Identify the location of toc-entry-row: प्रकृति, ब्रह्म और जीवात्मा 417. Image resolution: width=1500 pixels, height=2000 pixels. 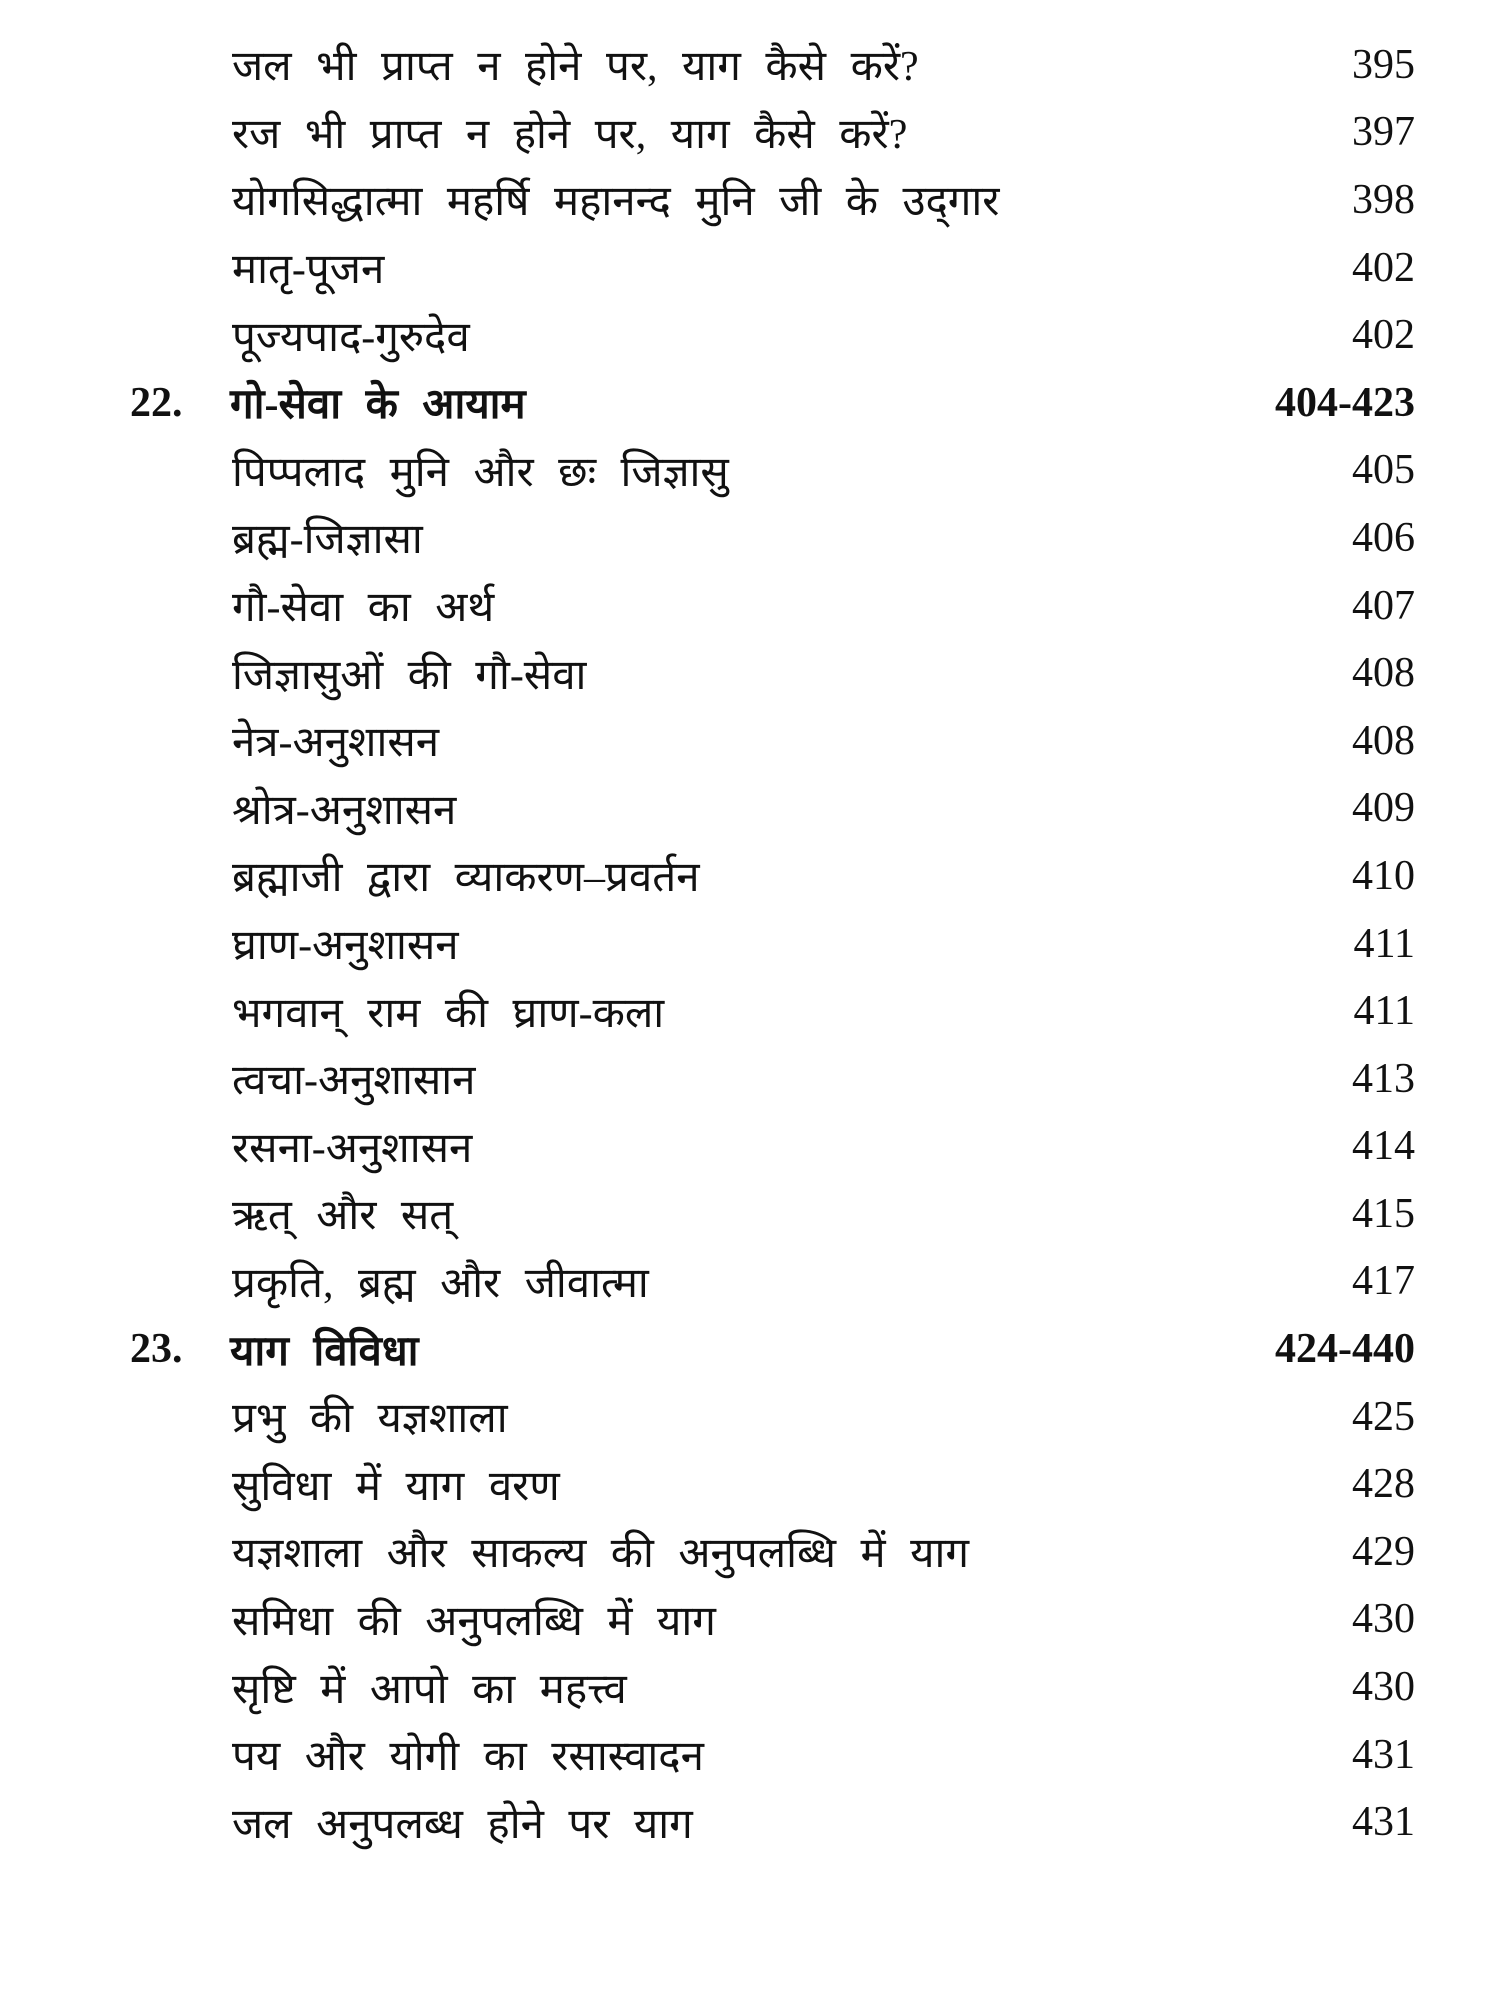
(772, 1282).